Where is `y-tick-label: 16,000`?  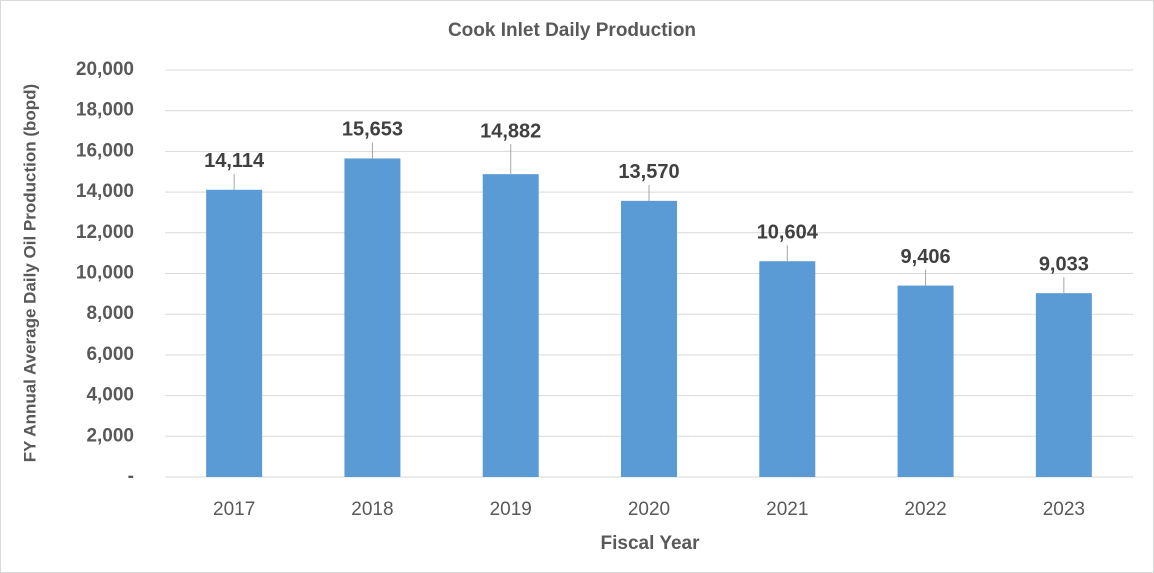
y-tick-label: 16,000 is located at coordinates (105, 150).